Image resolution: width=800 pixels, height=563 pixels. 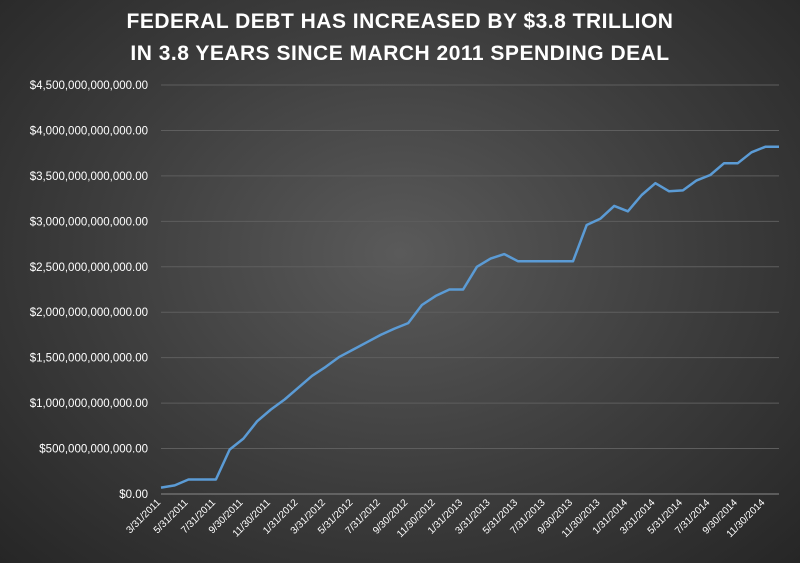 I want to click on y-tick-label: $3,500,000,000,000.00, so click(x=89, y=177).